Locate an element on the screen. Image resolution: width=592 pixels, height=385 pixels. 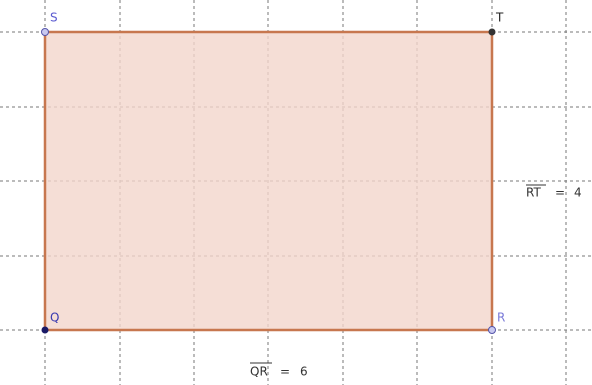
point-label: S is located at coordinates (54, 18).